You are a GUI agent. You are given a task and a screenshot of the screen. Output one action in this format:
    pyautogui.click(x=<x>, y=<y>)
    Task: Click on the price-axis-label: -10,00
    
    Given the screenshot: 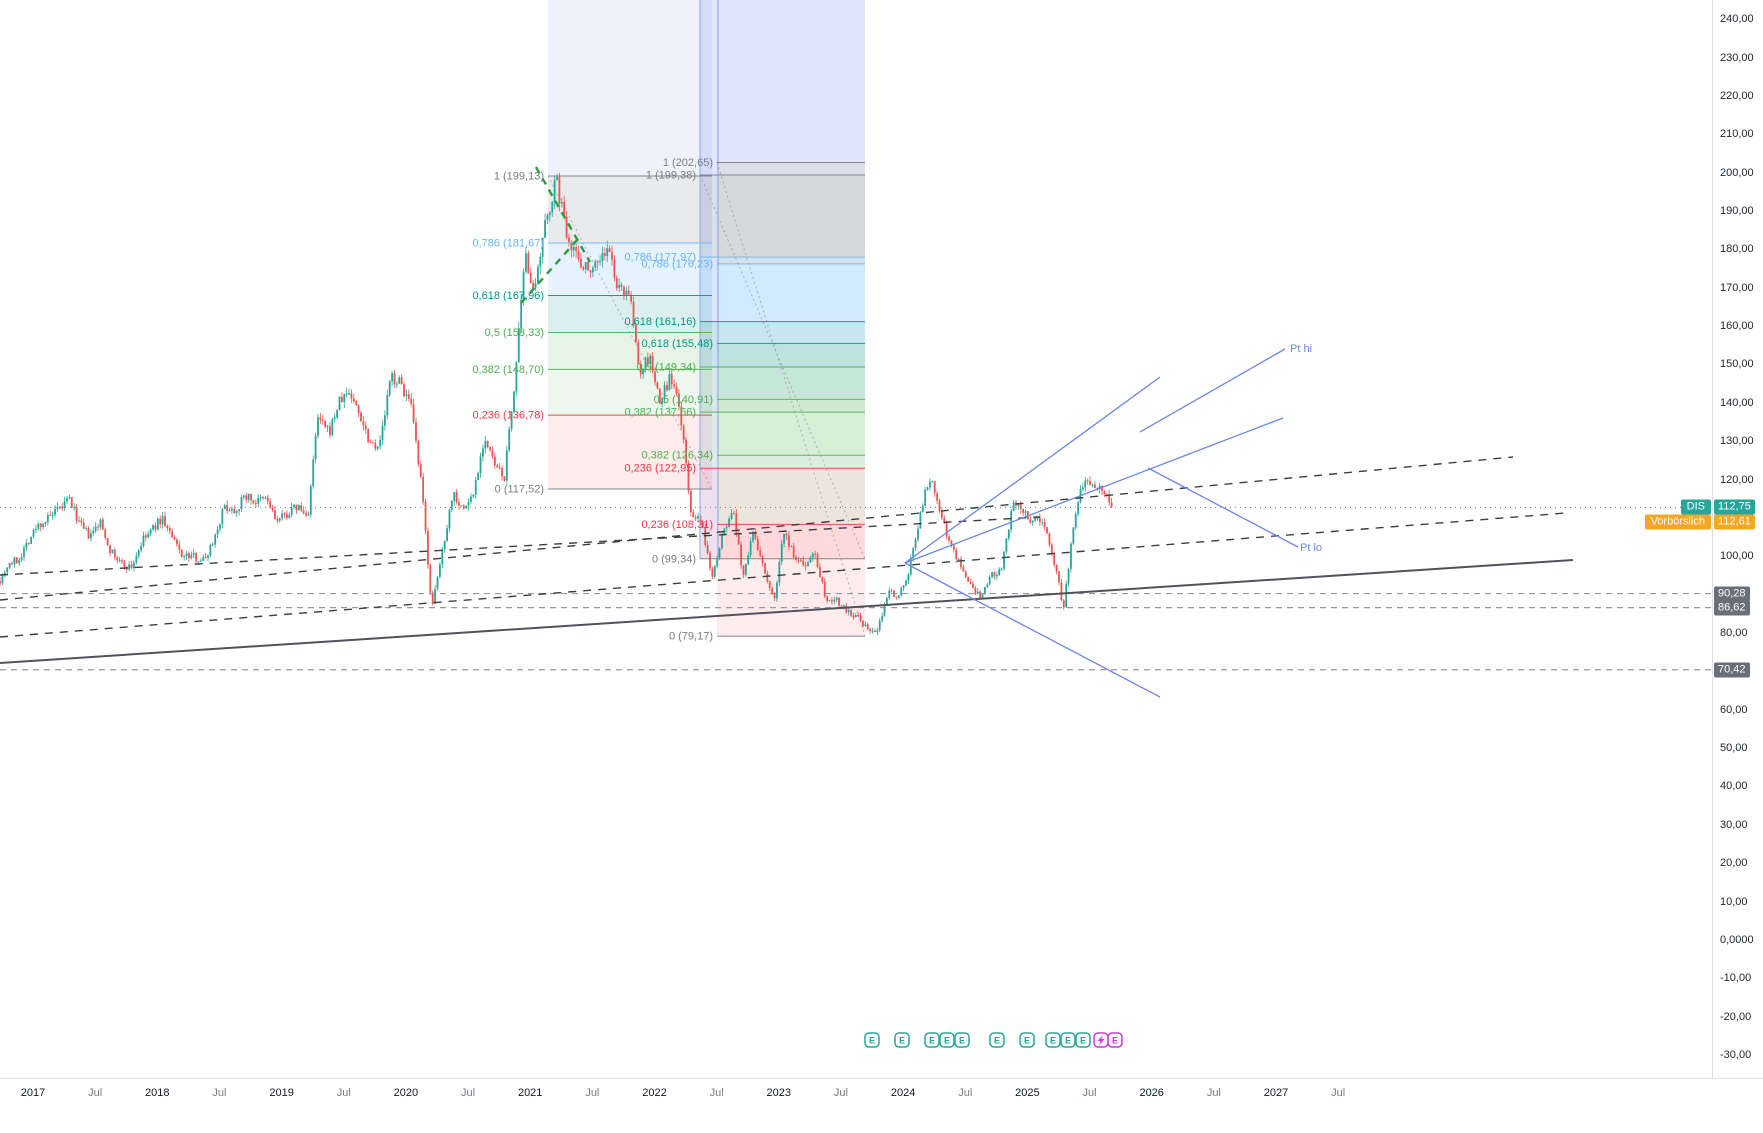 What is the action you would take?
    pyautogui.click(x=1736, y=978)
    